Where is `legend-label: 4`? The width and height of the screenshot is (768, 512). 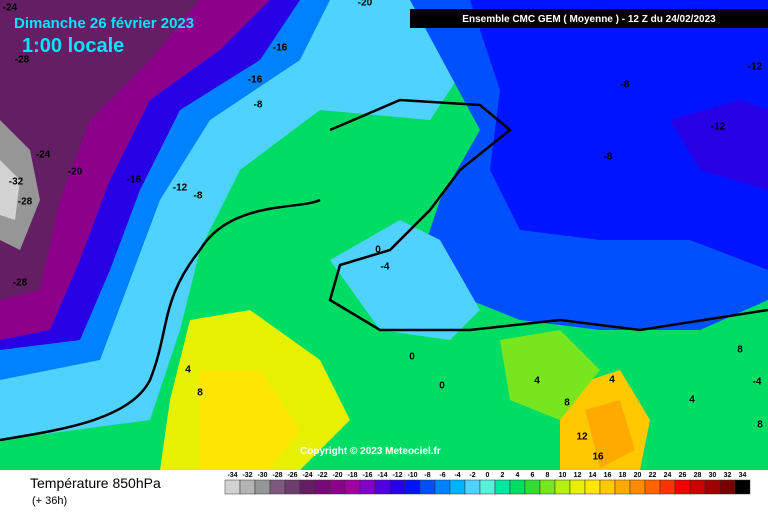 legend-label: 4 is located at coordinates (518, 475).